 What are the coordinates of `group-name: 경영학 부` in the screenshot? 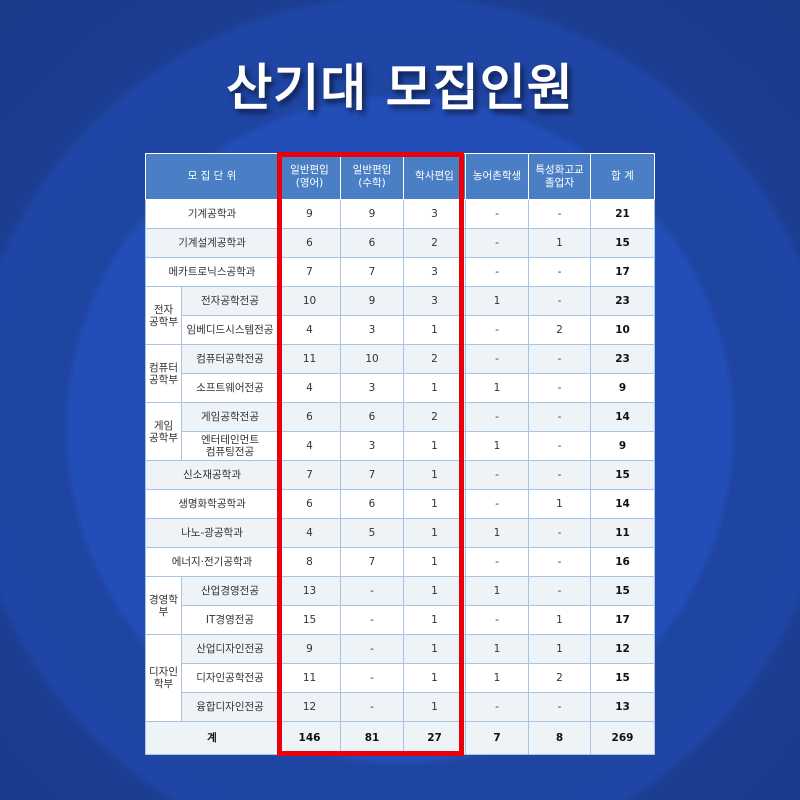 It's located at (163, 605).